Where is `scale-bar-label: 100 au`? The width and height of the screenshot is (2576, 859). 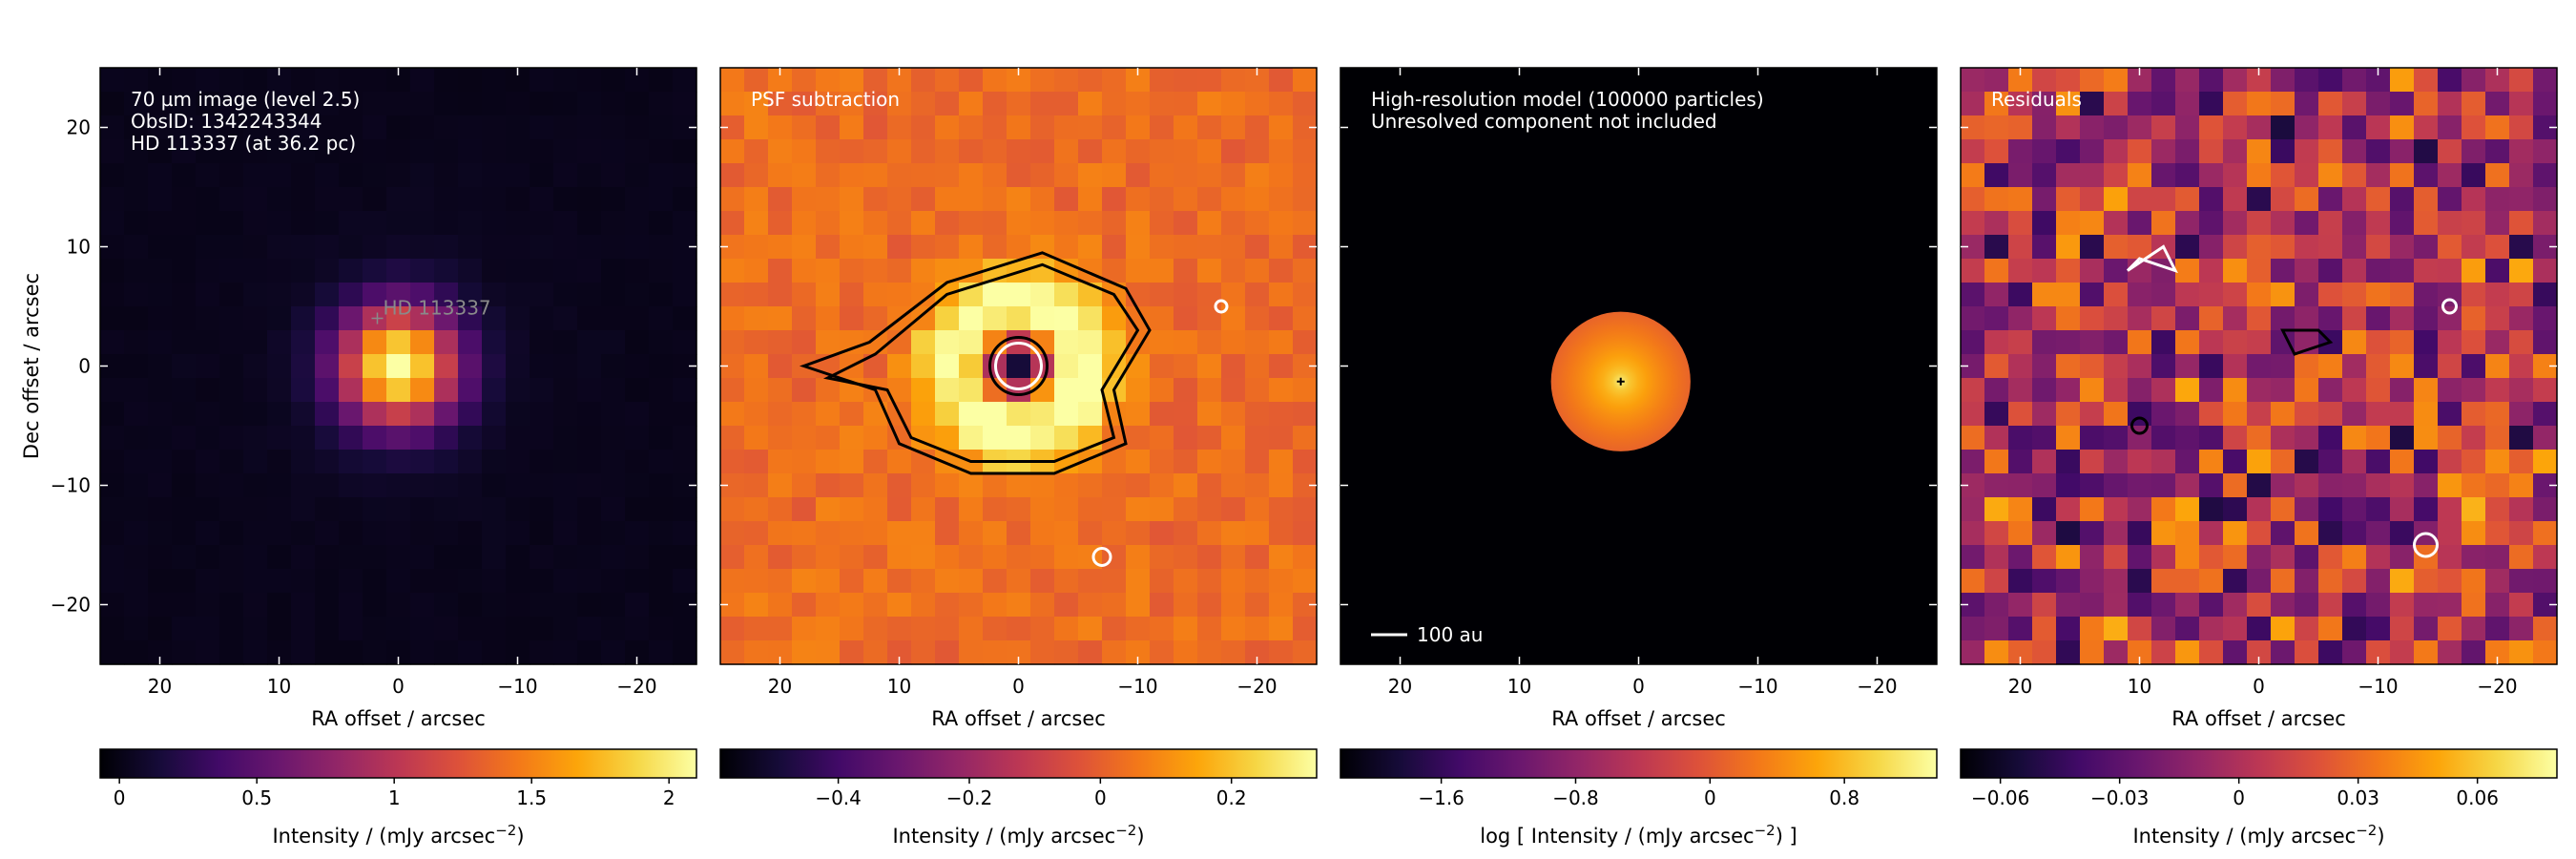
scale-bar-label: 100 au is located at coordinates (1450, 634).